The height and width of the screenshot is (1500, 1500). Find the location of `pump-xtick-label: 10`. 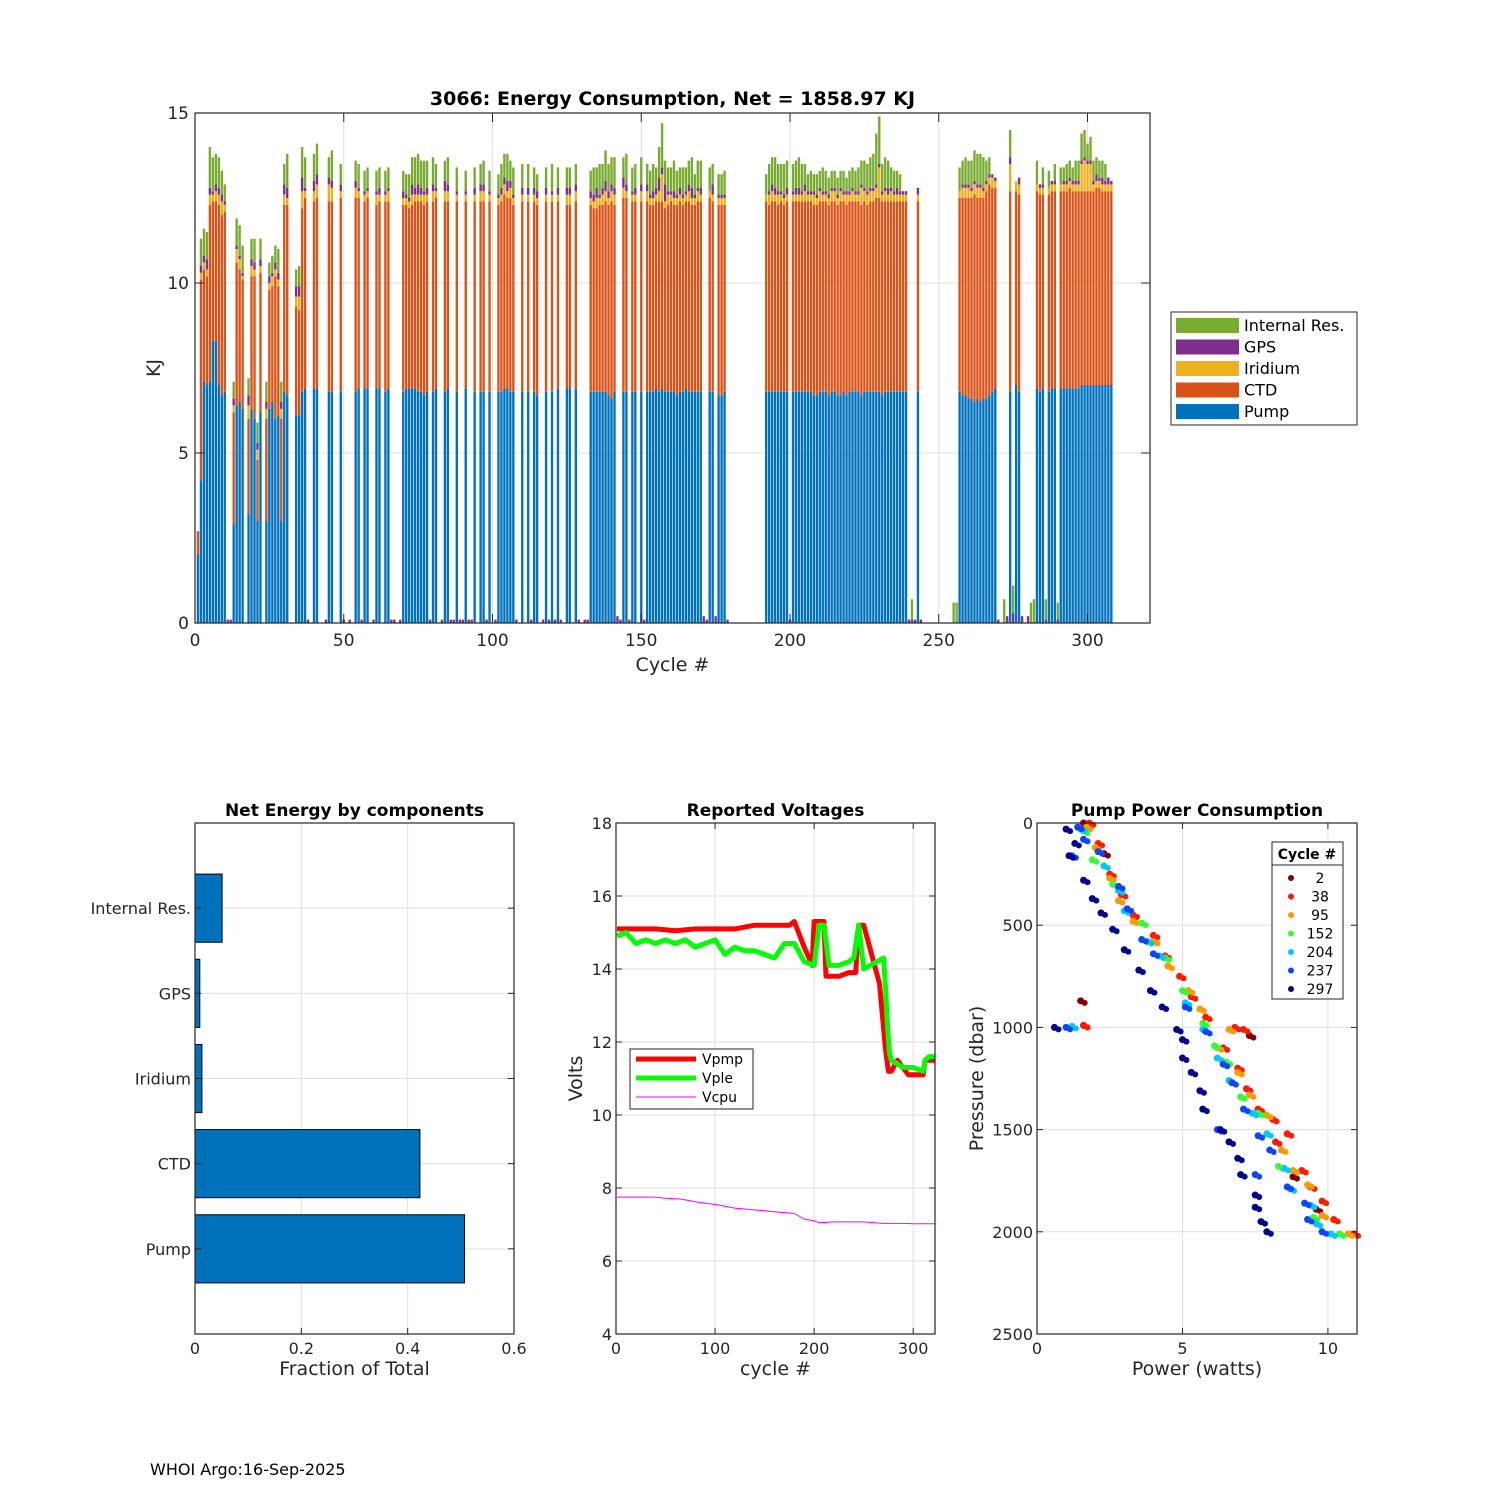

pump-xtick-label: 10 is located at coordinates (1328, 1348).